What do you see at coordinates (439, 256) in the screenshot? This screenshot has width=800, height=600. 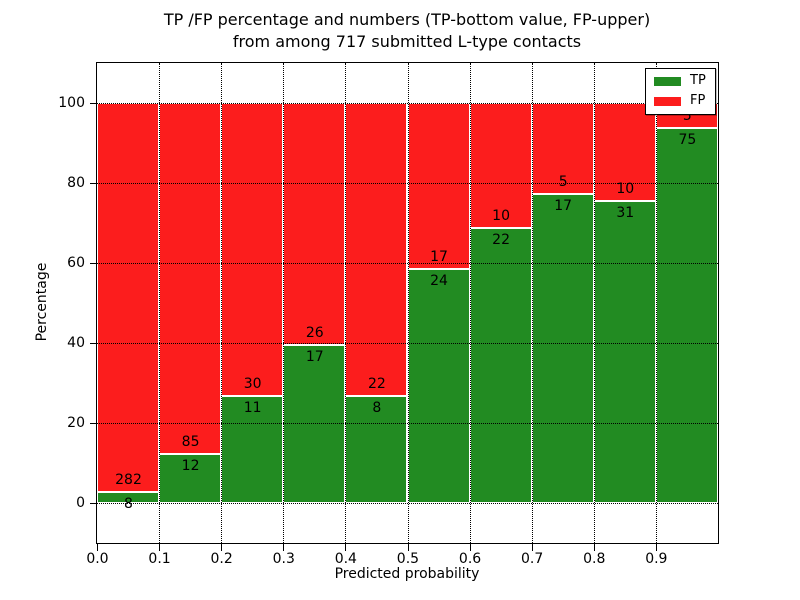 I see `bar-label-fp: 17` at bounding box center [439, 256].